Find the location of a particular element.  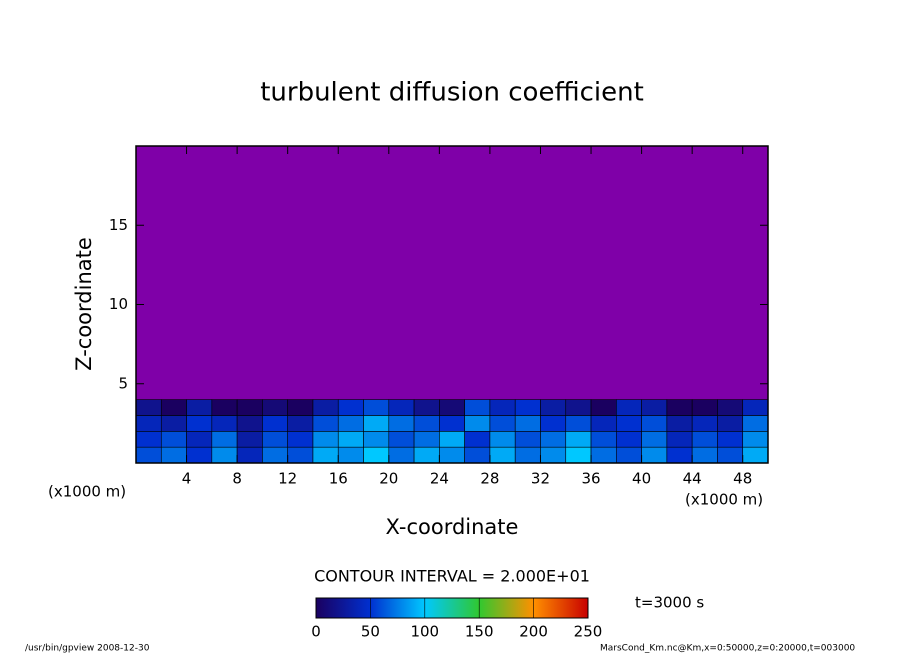

footer-left: /usr/bin/gpview 2008-12-30 is located at coordinates (87, 649).